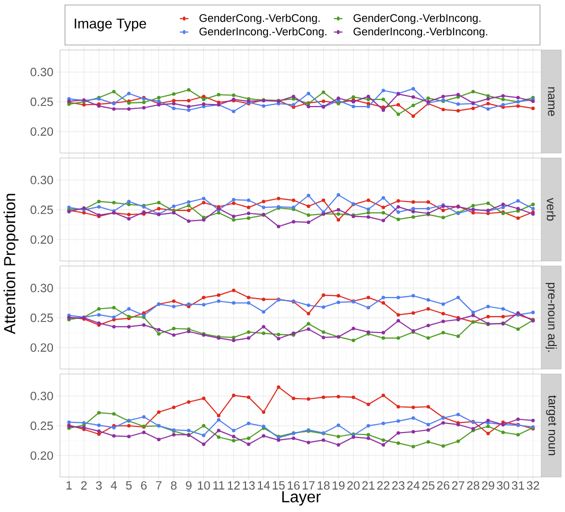 The height and width of the screenshot is (512, 565). Describe the element at coordinates (533, 485) in the screenshot. I see `x-tick-label: 32` at that location.